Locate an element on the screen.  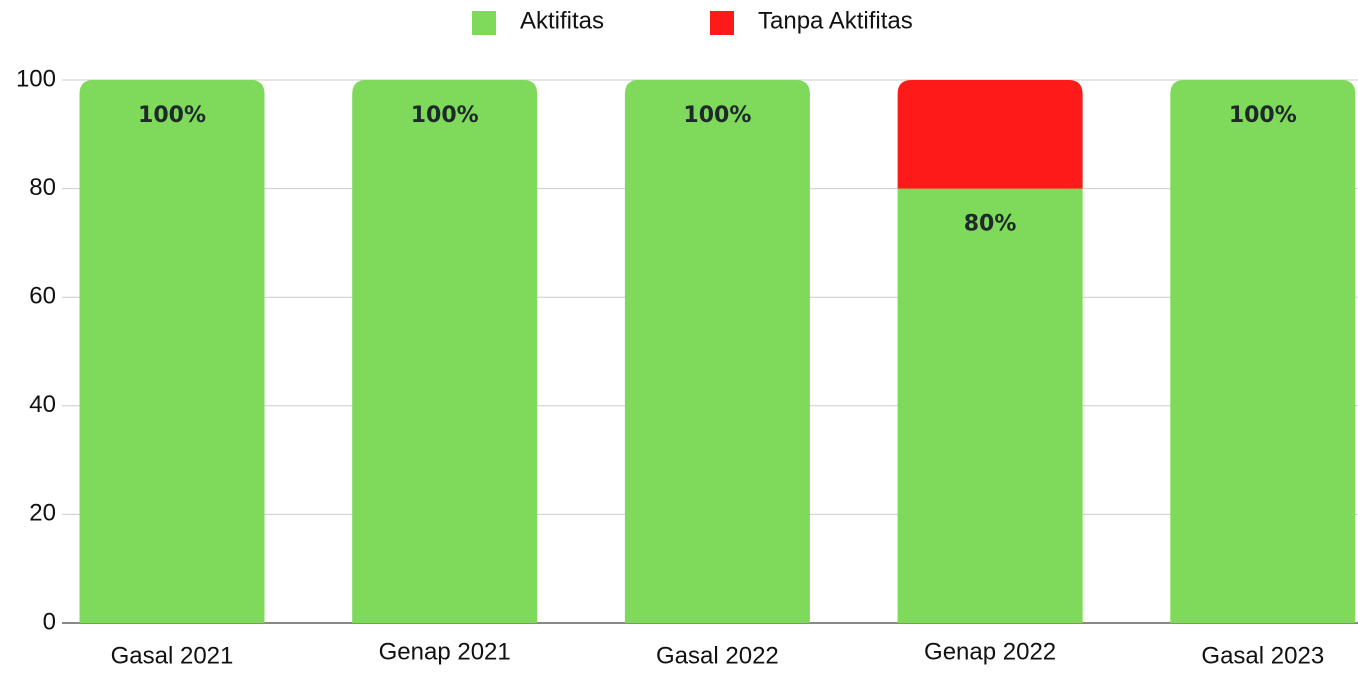
x-tick-label: Gasal 2021 is located at coordinates (172, 655).